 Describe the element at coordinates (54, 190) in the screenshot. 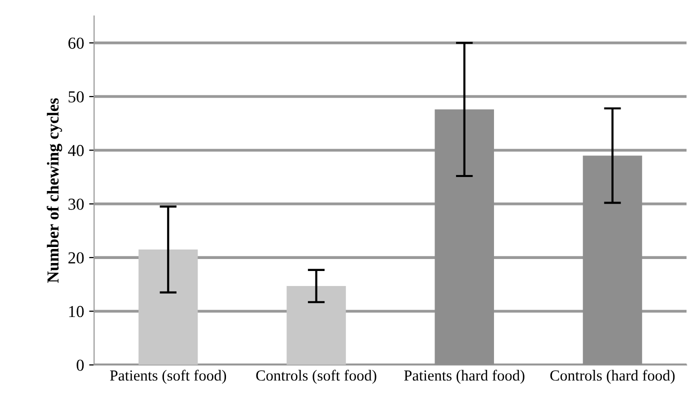

I see `y-axis-title: Number of chewing cycles` at that location.